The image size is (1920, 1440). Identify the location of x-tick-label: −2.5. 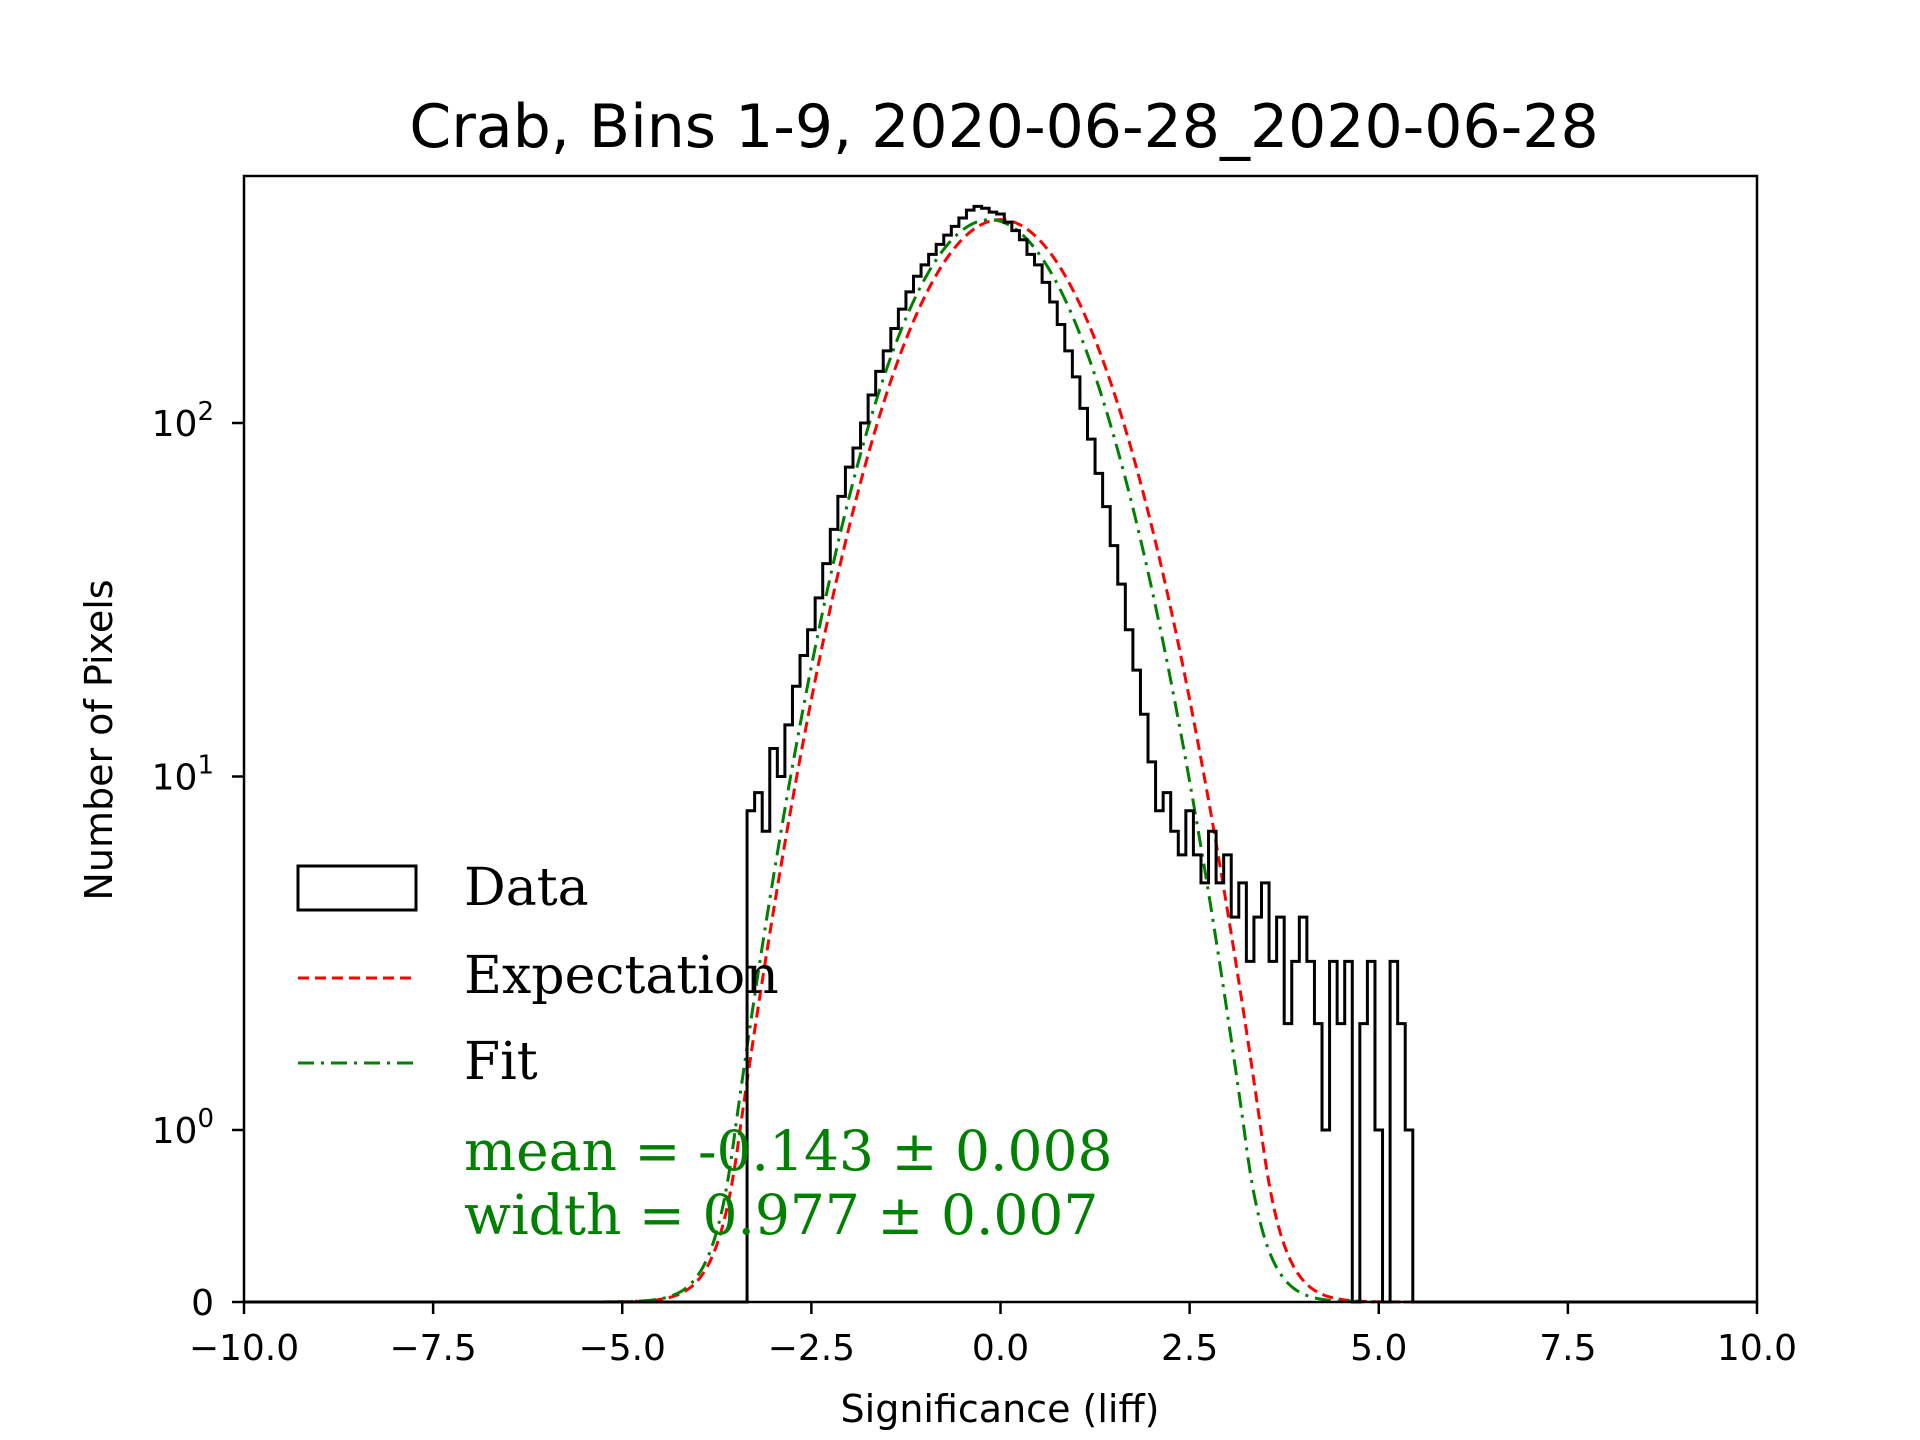
(811, 1348).